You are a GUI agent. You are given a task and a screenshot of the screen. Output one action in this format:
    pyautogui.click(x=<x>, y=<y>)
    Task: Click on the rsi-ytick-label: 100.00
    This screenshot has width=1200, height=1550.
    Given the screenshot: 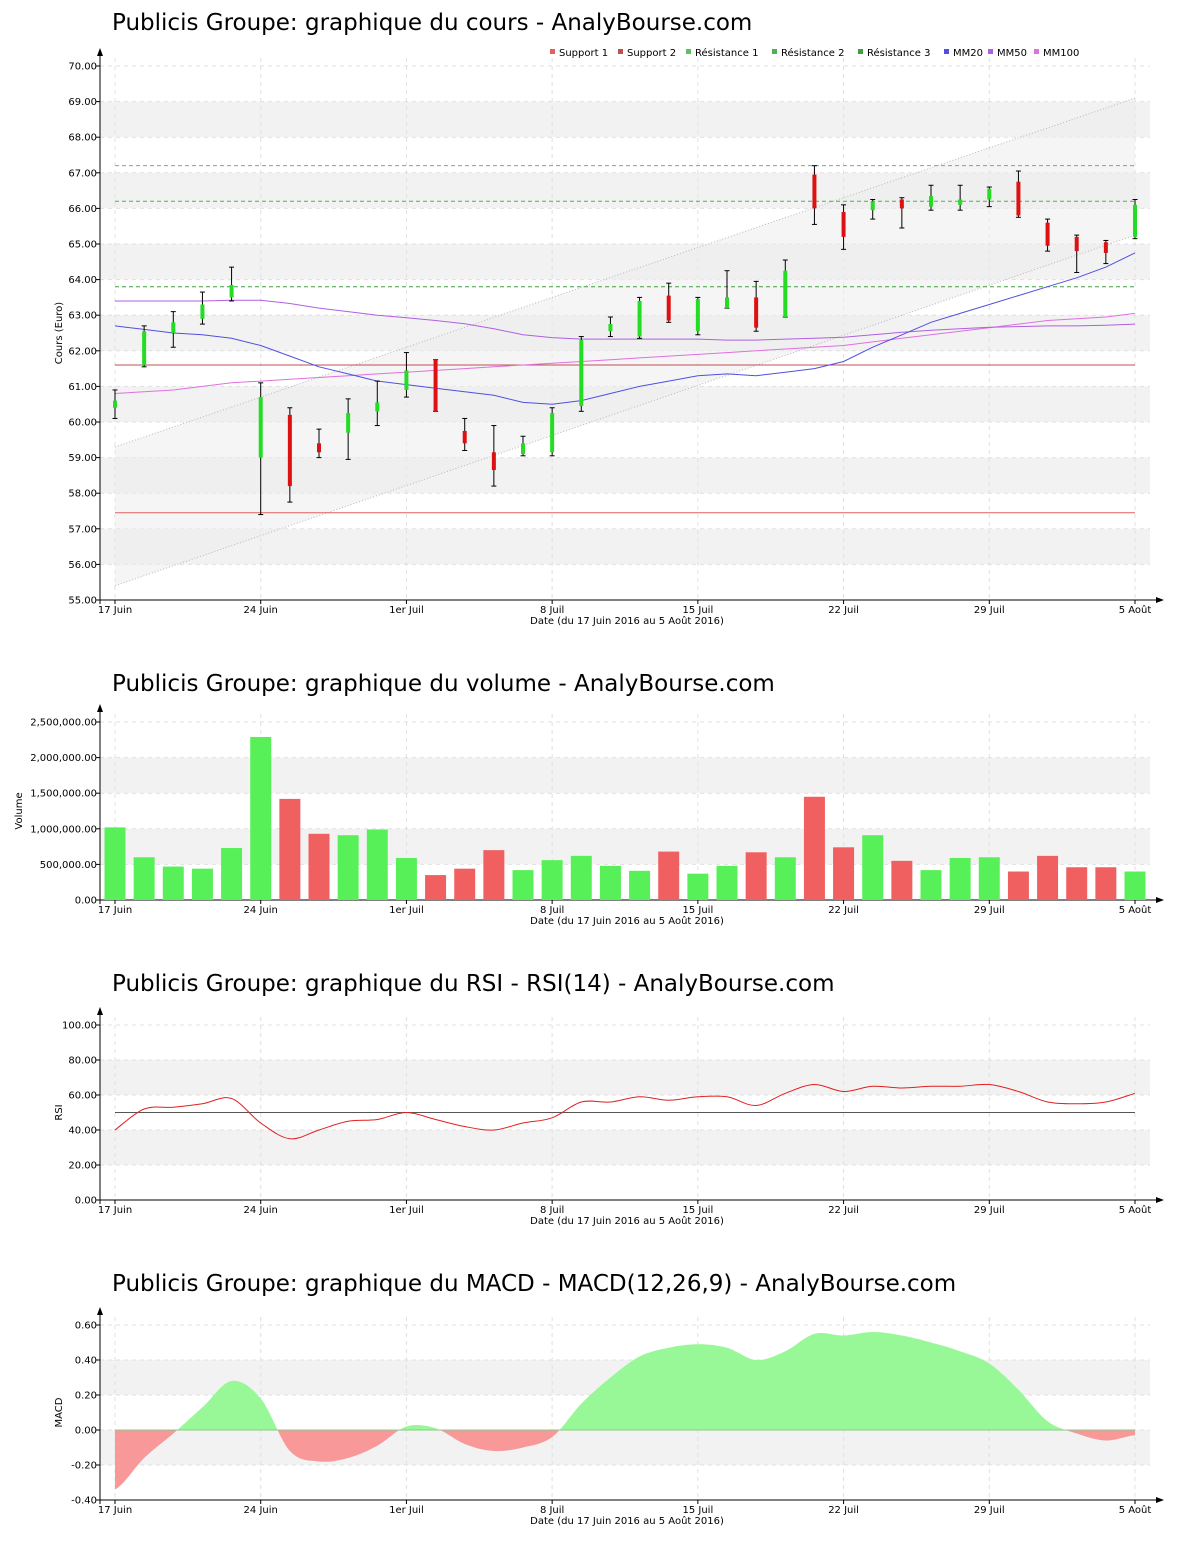 What is the action you would take?
    pyautogui.click(x=79, y=1026)
    